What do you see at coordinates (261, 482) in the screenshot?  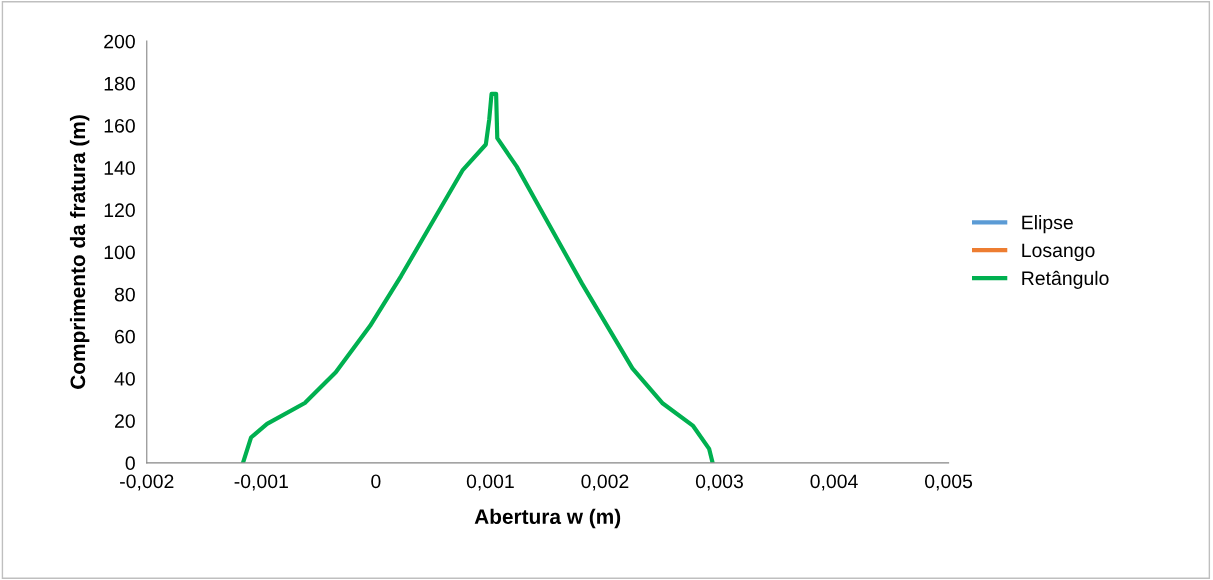 I see `x-tick-label: -0,001` at bounding box center [261, 482].